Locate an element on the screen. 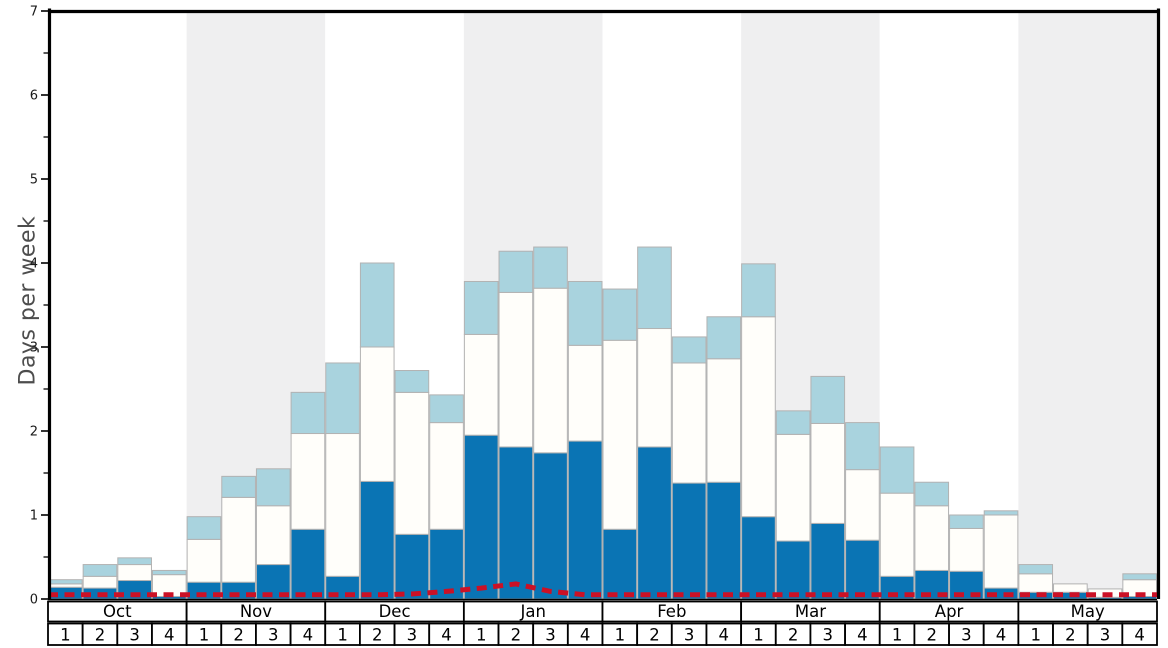 The height and width of the screenshot is (648, 1168). y-tick-label: 0 is located at coordinates (34, 600).